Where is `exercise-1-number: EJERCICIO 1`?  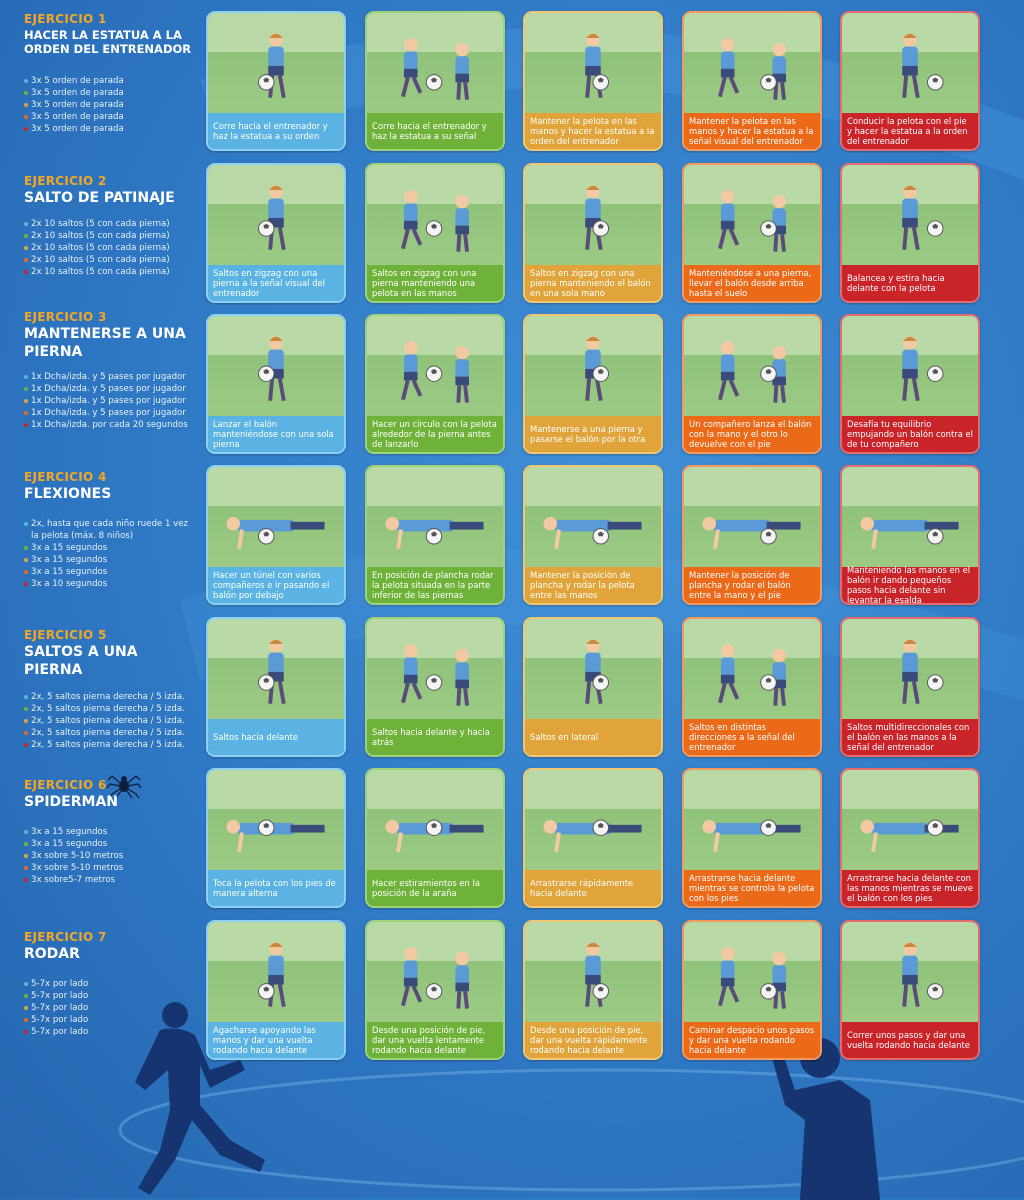 exercise-1-number: EJERCICIO 1 is located at coordinates (65, 19).